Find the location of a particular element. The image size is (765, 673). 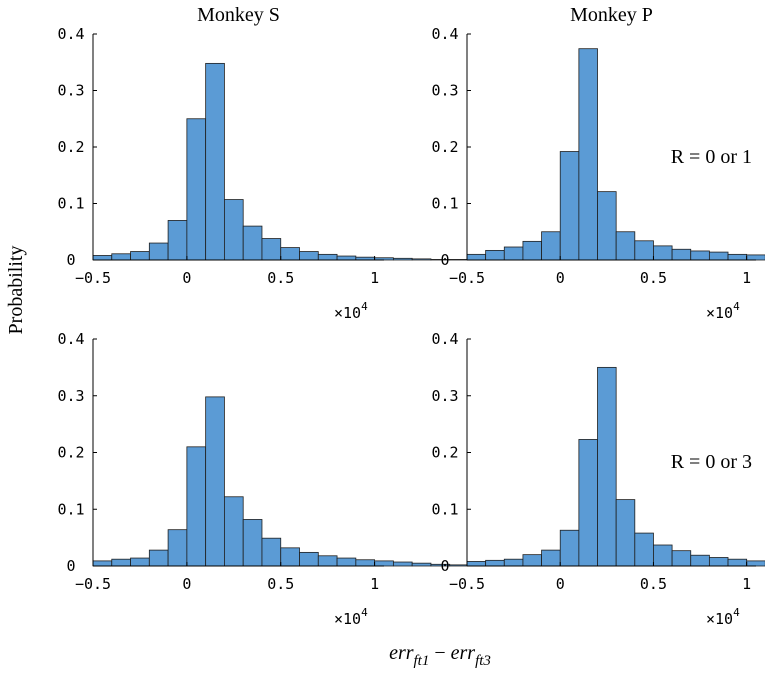

panel-title: Monkey P is located at coordinates (611, 15).